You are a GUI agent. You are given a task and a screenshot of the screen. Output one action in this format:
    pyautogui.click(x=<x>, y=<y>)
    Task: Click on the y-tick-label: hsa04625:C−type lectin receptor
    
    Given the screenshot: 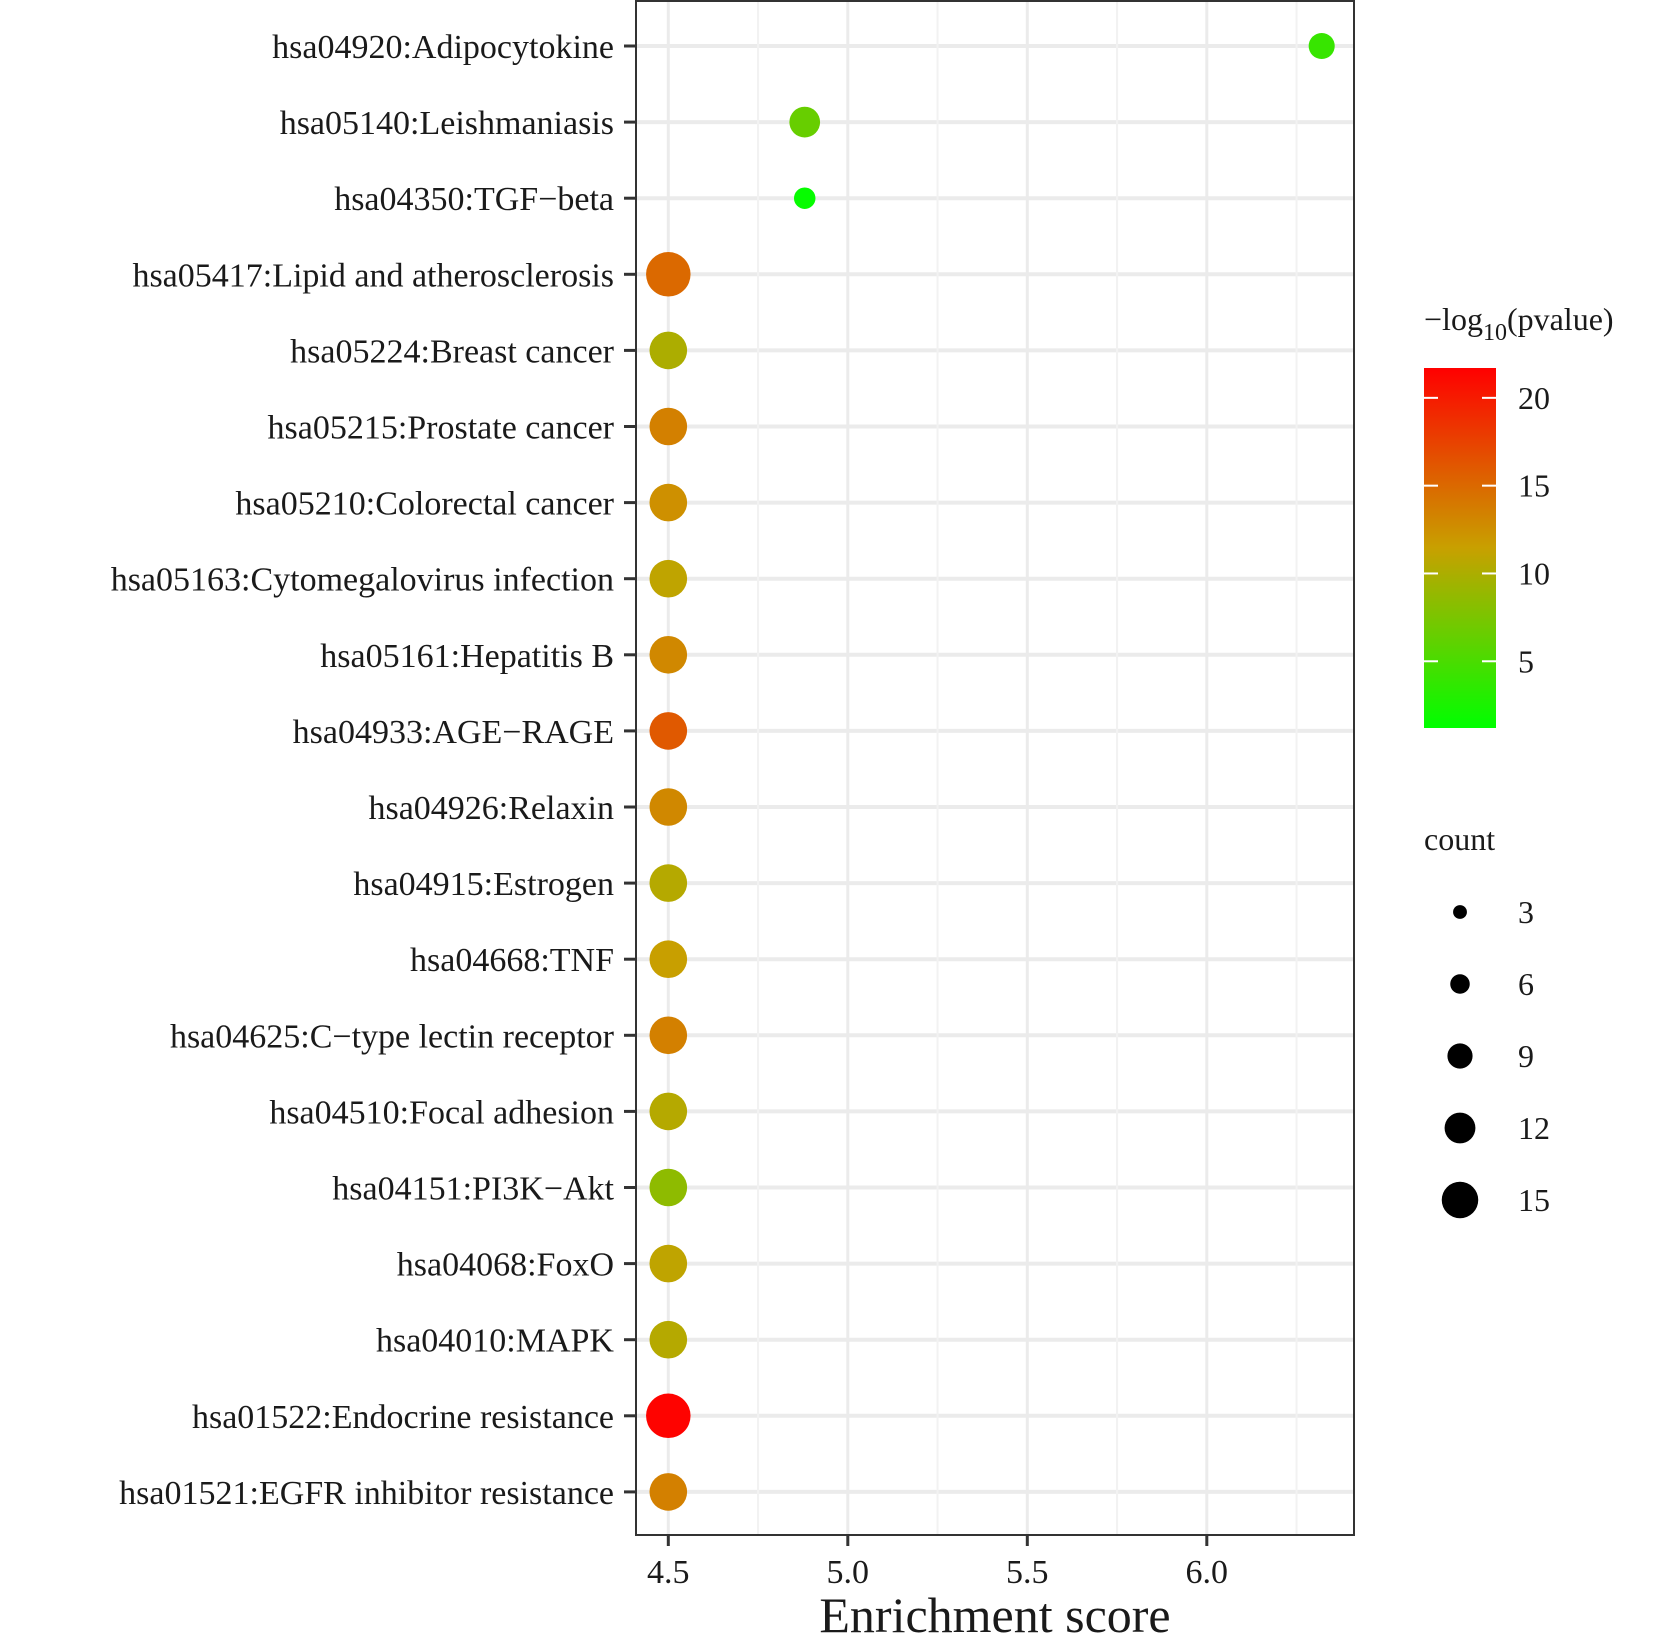 What is the action you would take?
    pyautogui.click(x=392, y=1036)
    